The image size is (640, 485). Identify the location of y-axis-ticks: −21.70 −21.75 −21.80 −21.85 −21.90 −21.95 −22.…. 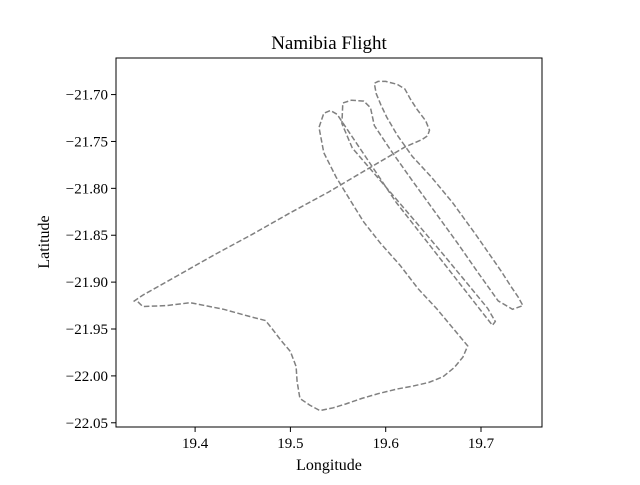
(91, 260).